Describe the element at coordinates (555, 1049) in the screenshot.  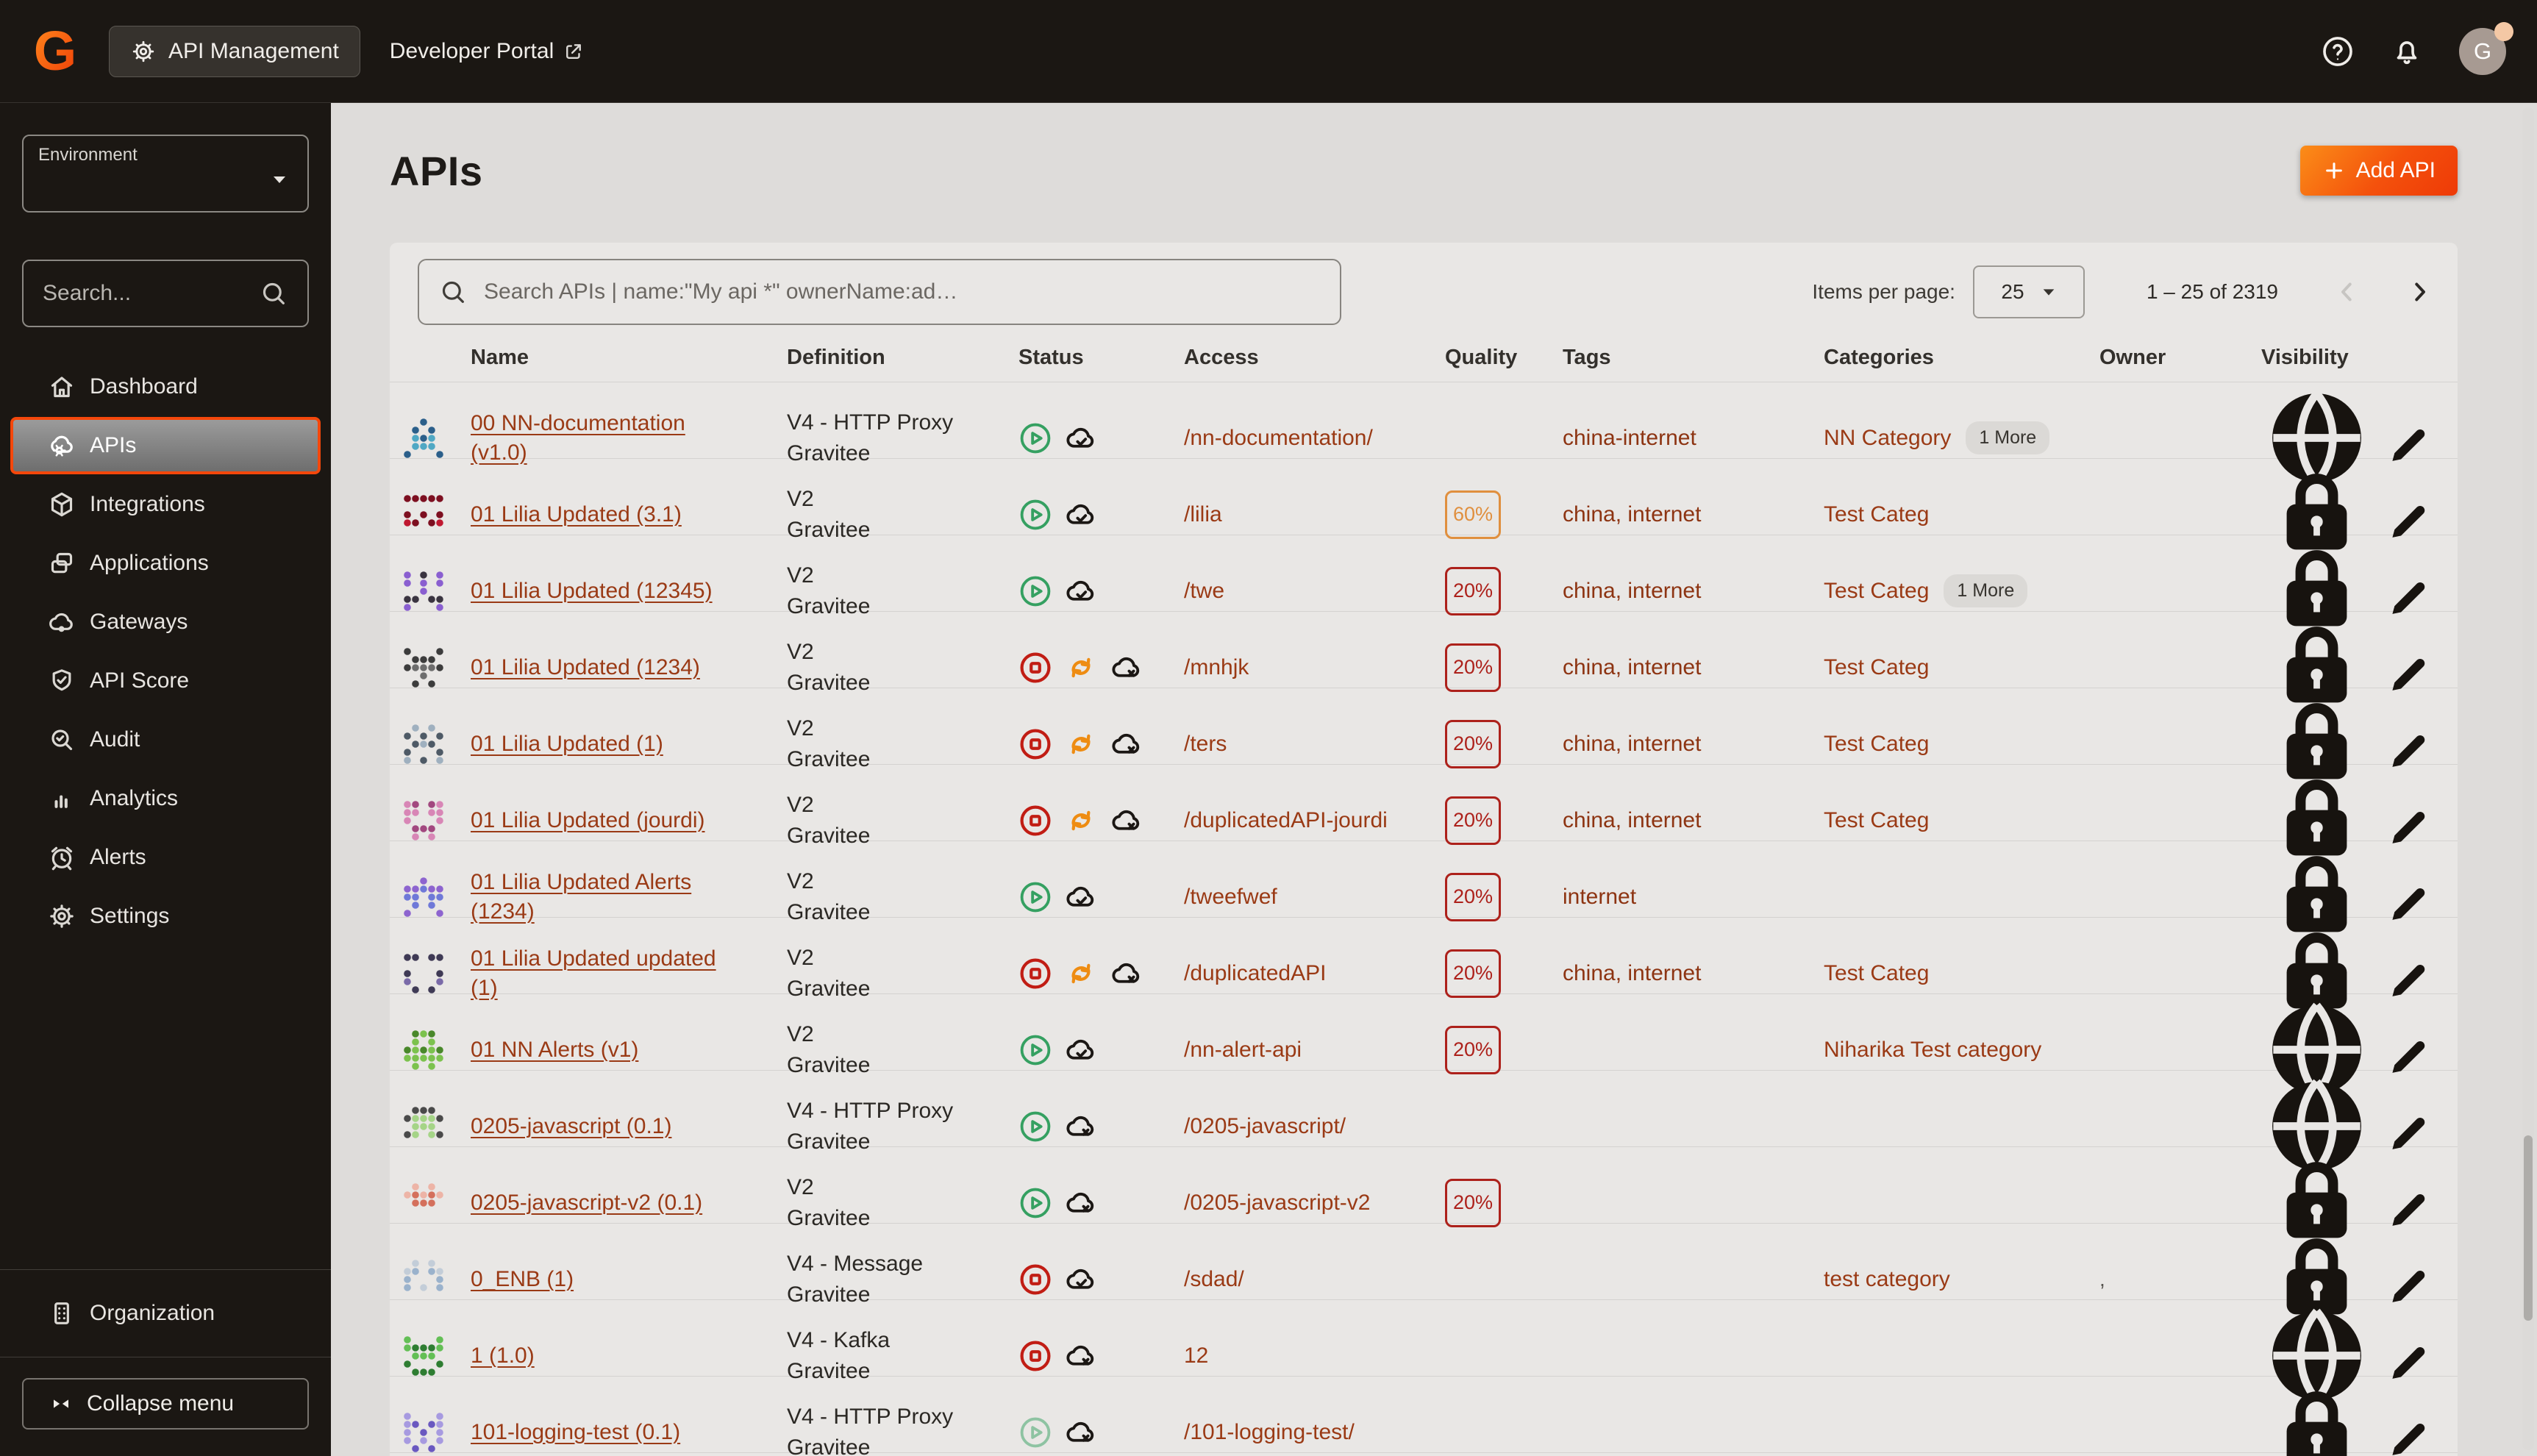
I see `api-name-link: 01 NN Alerts (v1)` at that location.